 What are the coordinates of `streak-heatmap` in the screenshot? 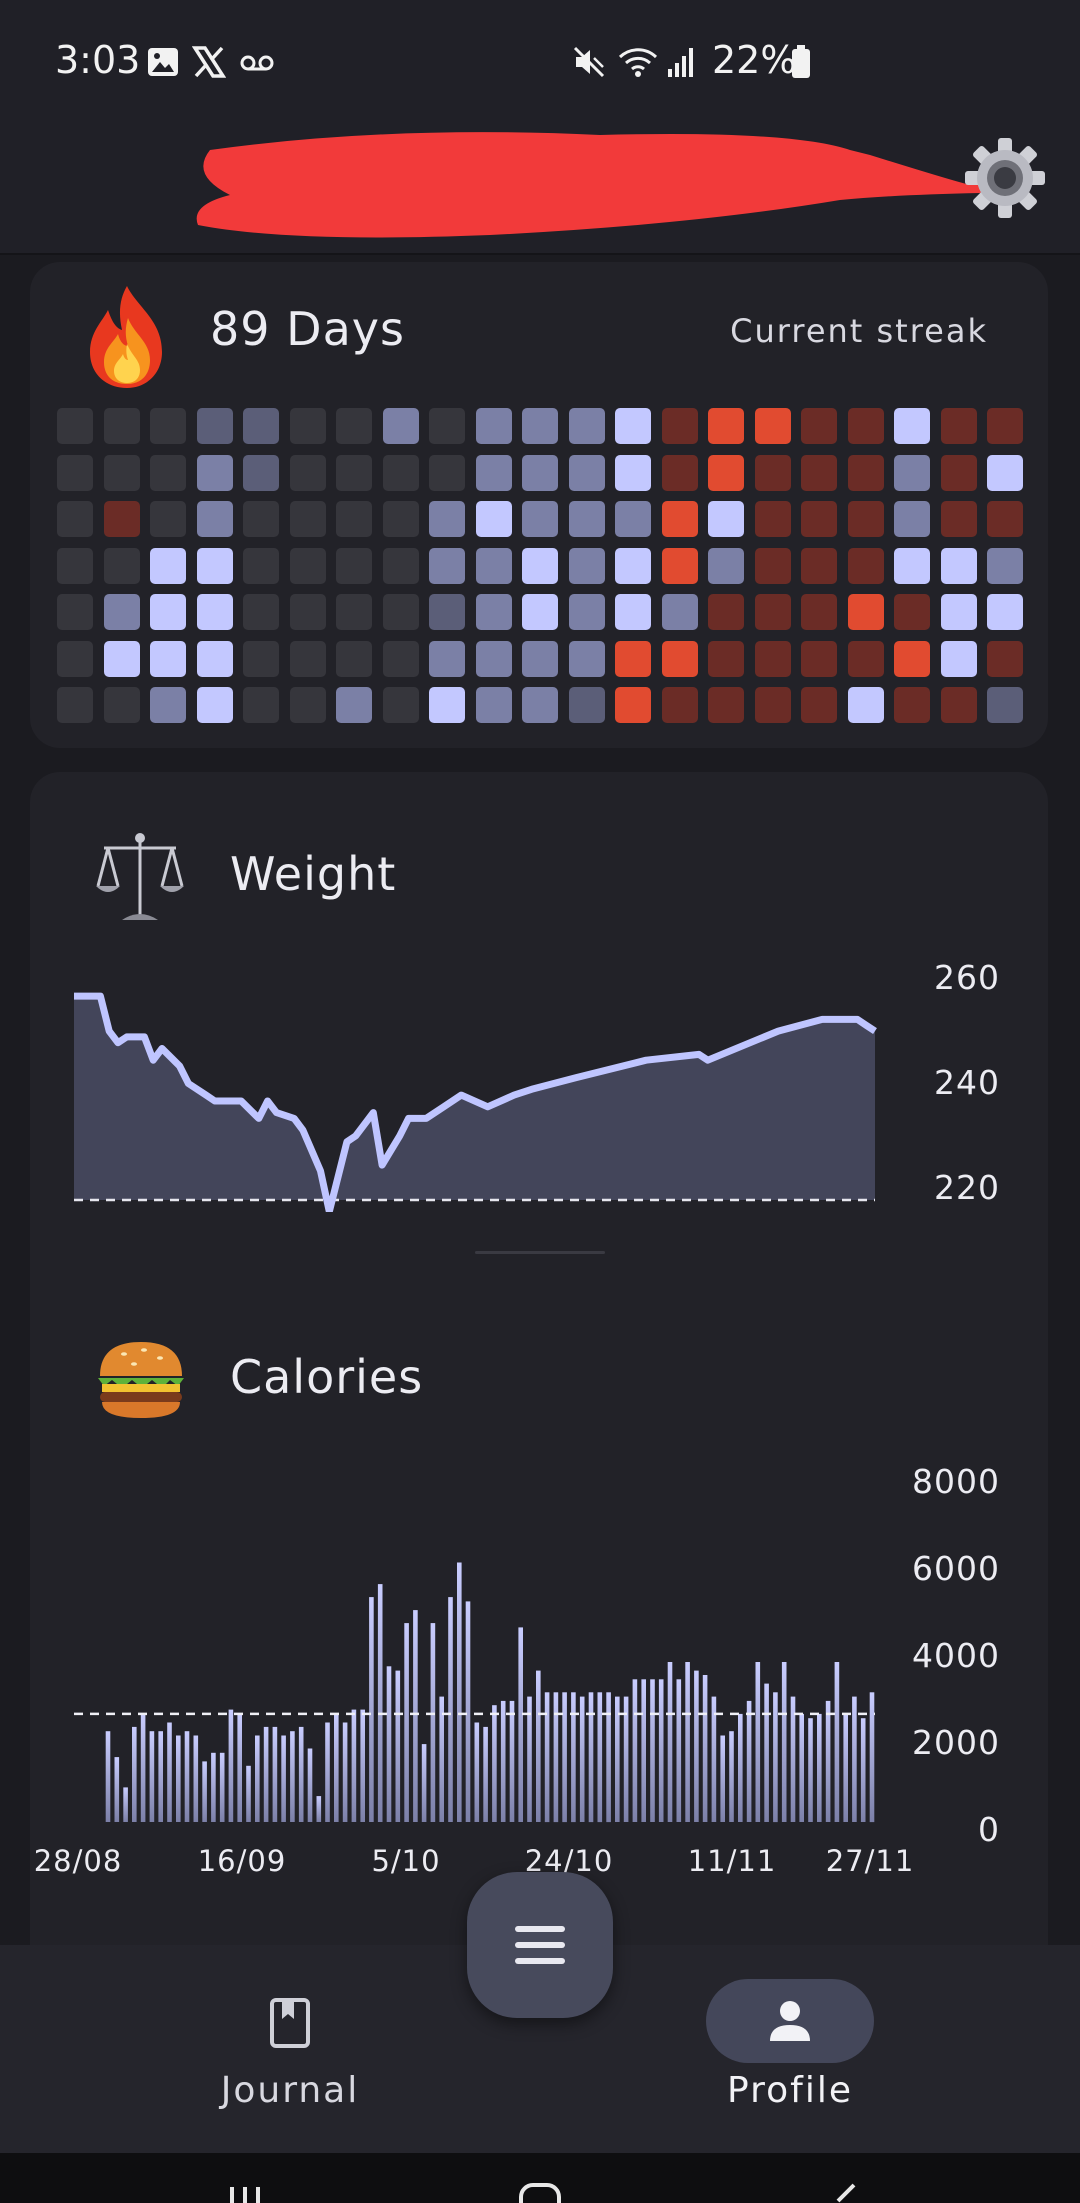 It's located at (547, 573).